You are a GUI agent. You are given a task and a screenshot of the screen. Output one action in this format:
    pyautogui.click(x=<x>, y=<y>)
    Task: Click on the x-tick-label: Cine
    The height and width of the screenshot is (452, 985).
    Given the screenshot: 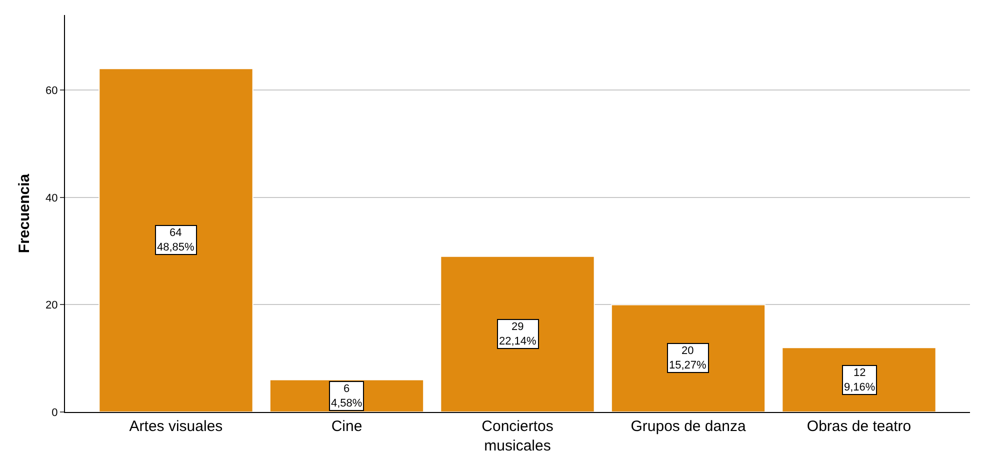 What is the action you would take?
    pyautogui.click(x=346, y=426)
    